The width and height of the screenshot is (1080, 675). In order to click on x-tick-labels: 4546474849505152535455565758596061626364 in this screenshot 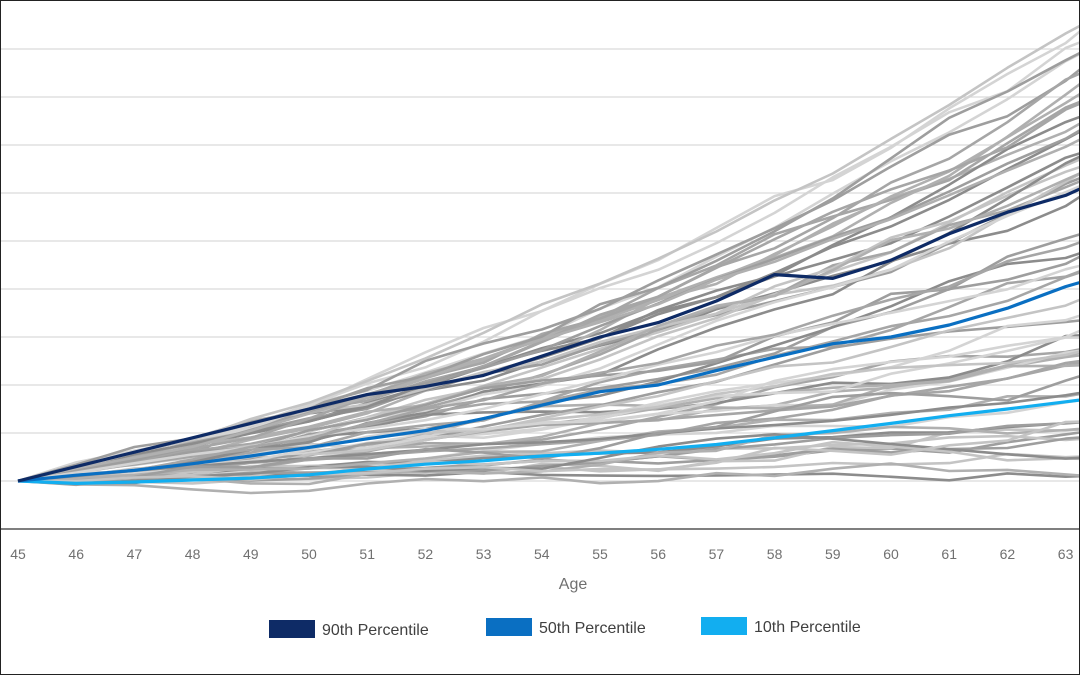, I will do `click(542, 554)`.